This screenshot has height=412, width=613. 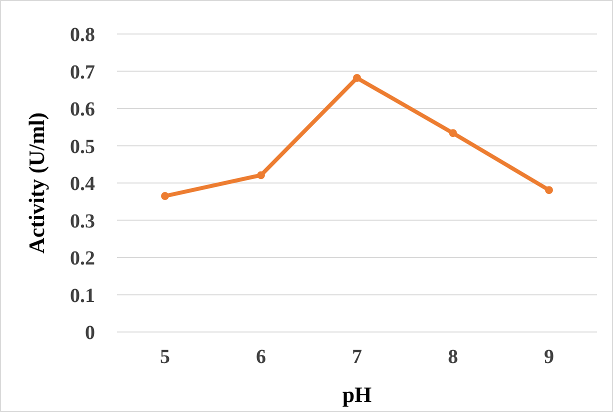 What do you see at coordinates (82, 259) in the screenshot?
I see `y-tick-label: 0.2` at bounding box center [82, 259].